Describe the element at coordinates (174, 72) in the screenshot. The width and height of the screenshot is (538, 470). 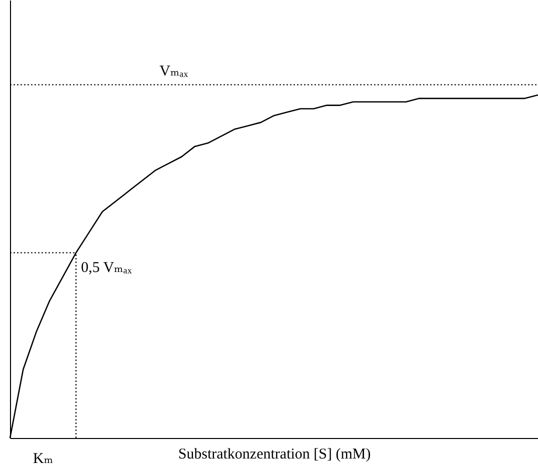
I see `ref-line-label: Vₘₐₓ` at that location.